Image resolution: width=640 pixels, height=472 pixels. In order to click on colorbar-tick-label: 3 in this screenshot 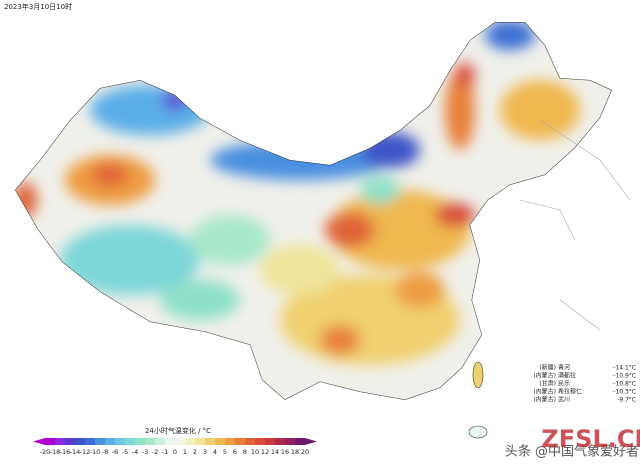, I will do `click(205, 452)`.